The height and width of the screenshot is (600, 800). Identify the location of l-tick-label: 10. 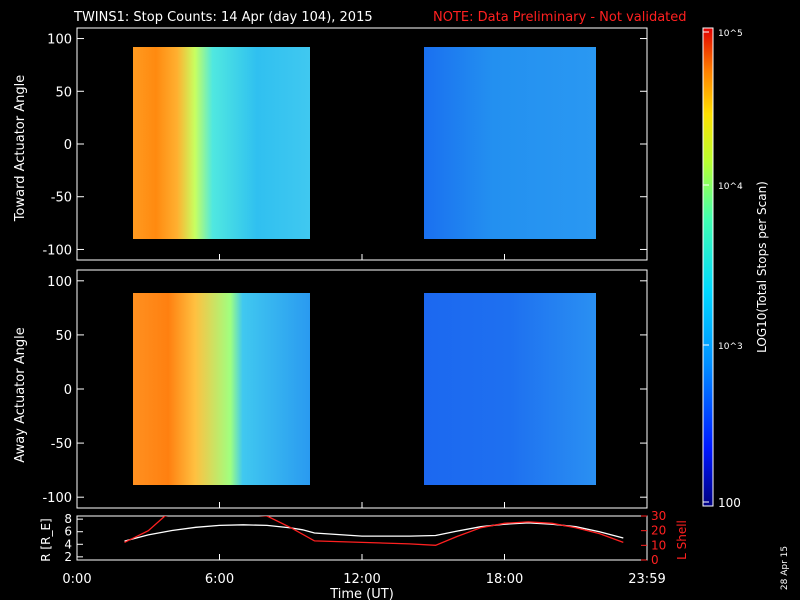
(658, 545).